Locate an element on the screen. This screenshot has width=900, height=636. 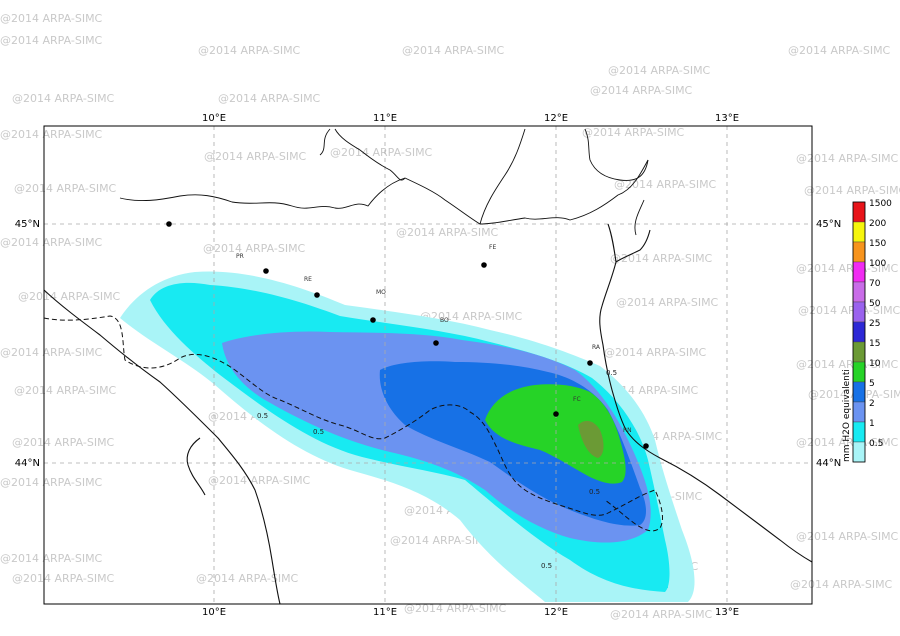
city-label-rn: RN is located at coordinates (627, 430).